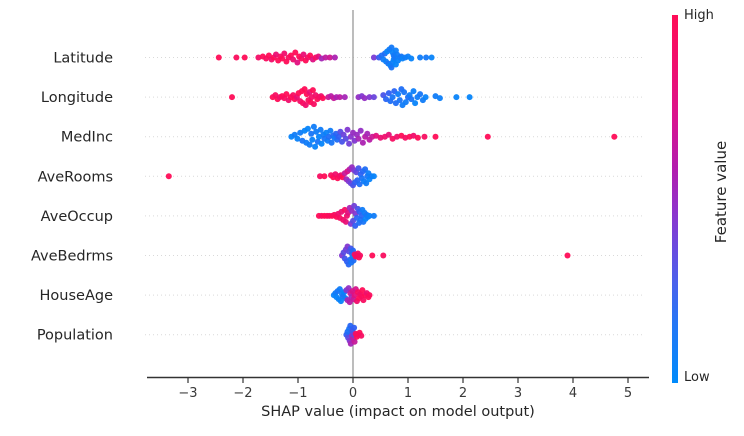 This screenshot has width=744, height=436. What do you see at coordinates (697, 377) in the screenshot?
I see `colorbar-low-label: Low` at bounding box center [697, 377].